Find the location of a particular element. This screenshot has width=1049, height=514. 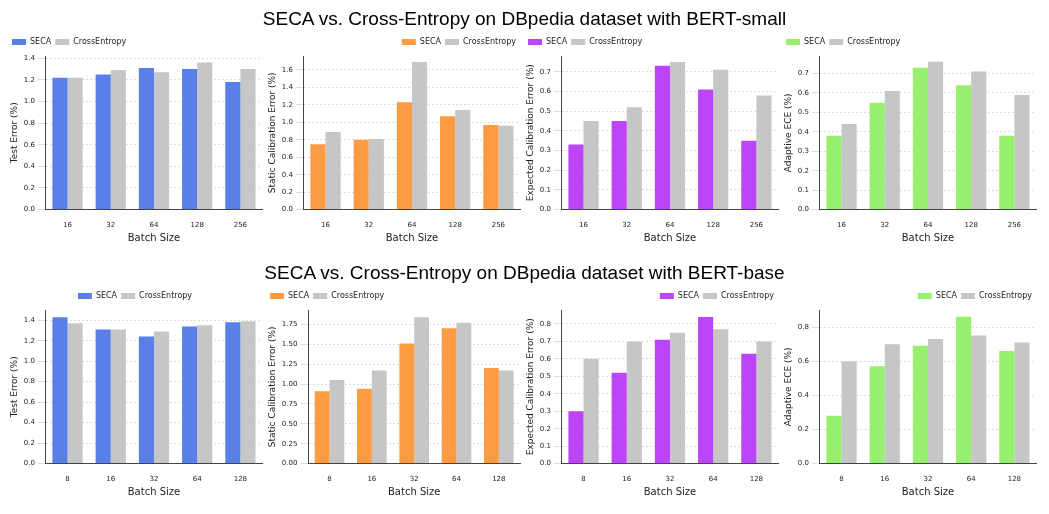

y-axis-title: Test Error (%) is located at coordinates (13, 133).